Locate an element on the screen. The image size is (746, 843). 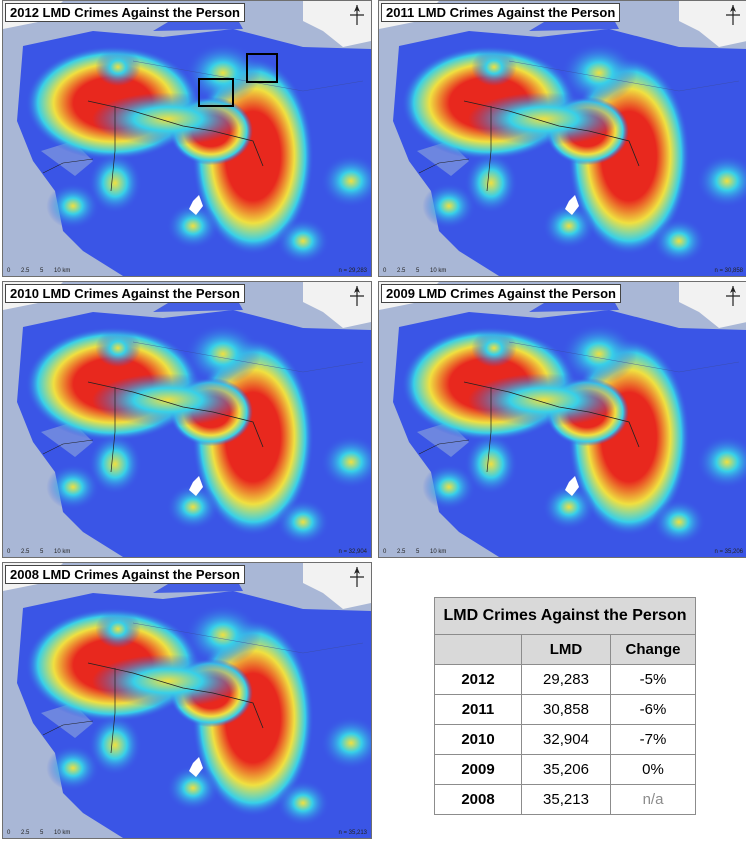
panel-title: 2009 LMD Crimes Against the Person is located at coordinates (501, 293).